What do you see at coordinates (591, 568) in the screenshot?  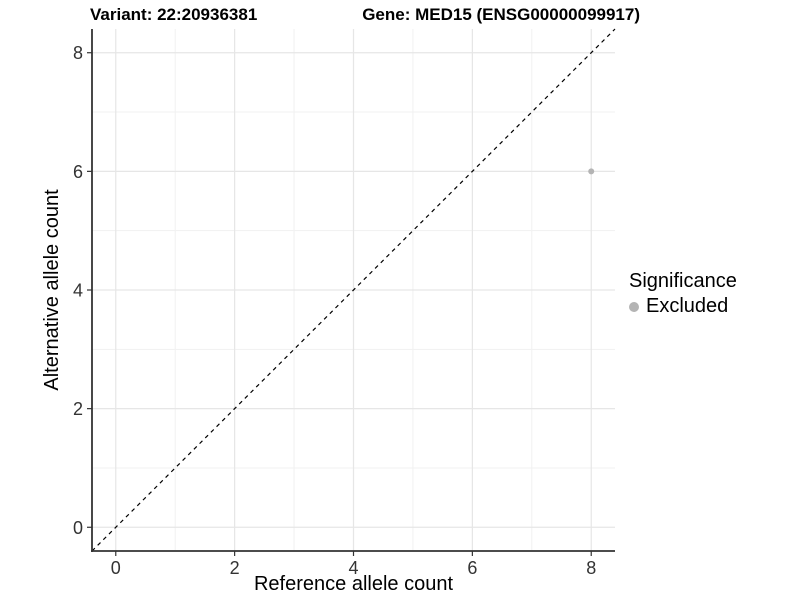 I see `x-tick-label: 8` at bounding box center [591, 568].